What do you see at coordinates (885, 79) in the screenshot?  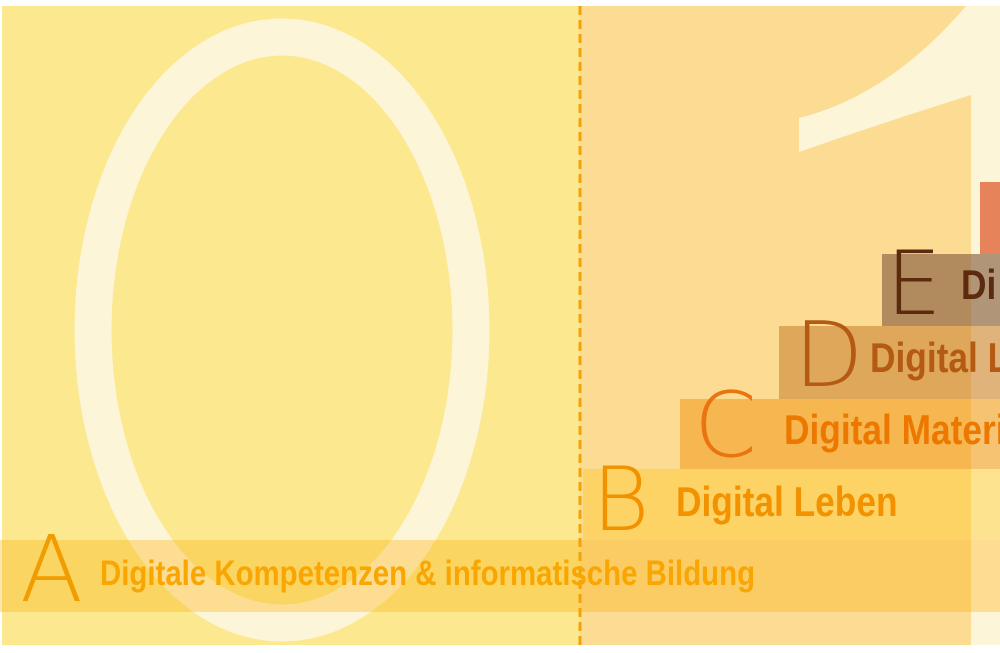 I see `digit-one-flag` at bounding box center [885, 79].